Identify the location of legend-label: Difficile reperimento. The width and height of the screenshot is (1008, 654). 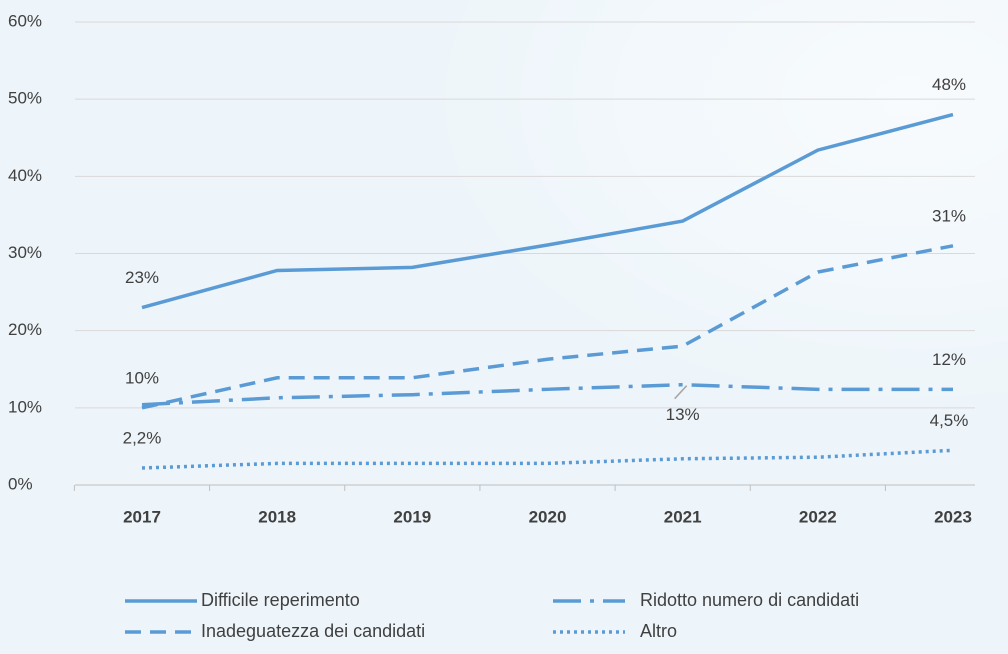
(280, 600).